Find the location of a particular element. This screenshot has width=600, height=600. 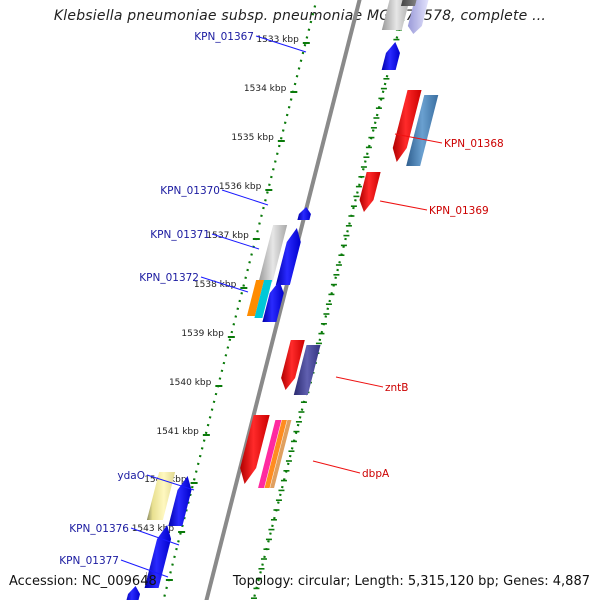

lavender-gene-top is located at coordinates (418, 17).